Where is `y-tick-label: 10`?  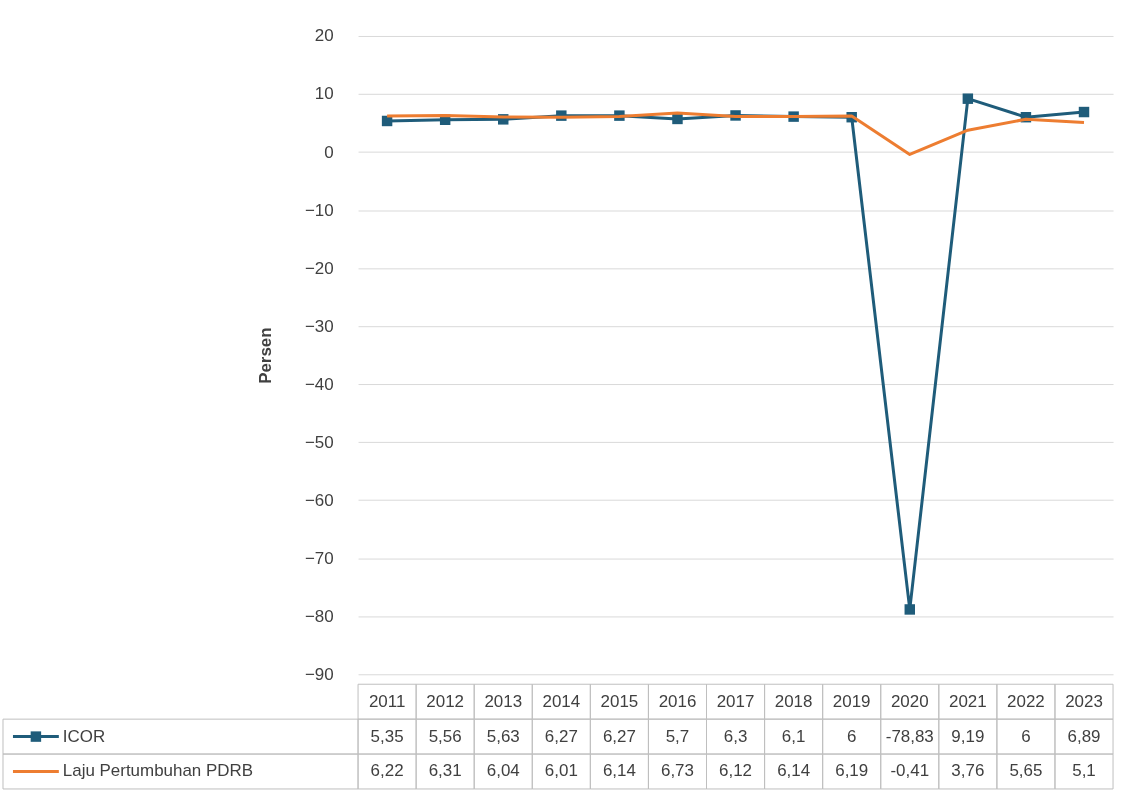
y-tick-label: 10 is located at coordinates (324, 94).